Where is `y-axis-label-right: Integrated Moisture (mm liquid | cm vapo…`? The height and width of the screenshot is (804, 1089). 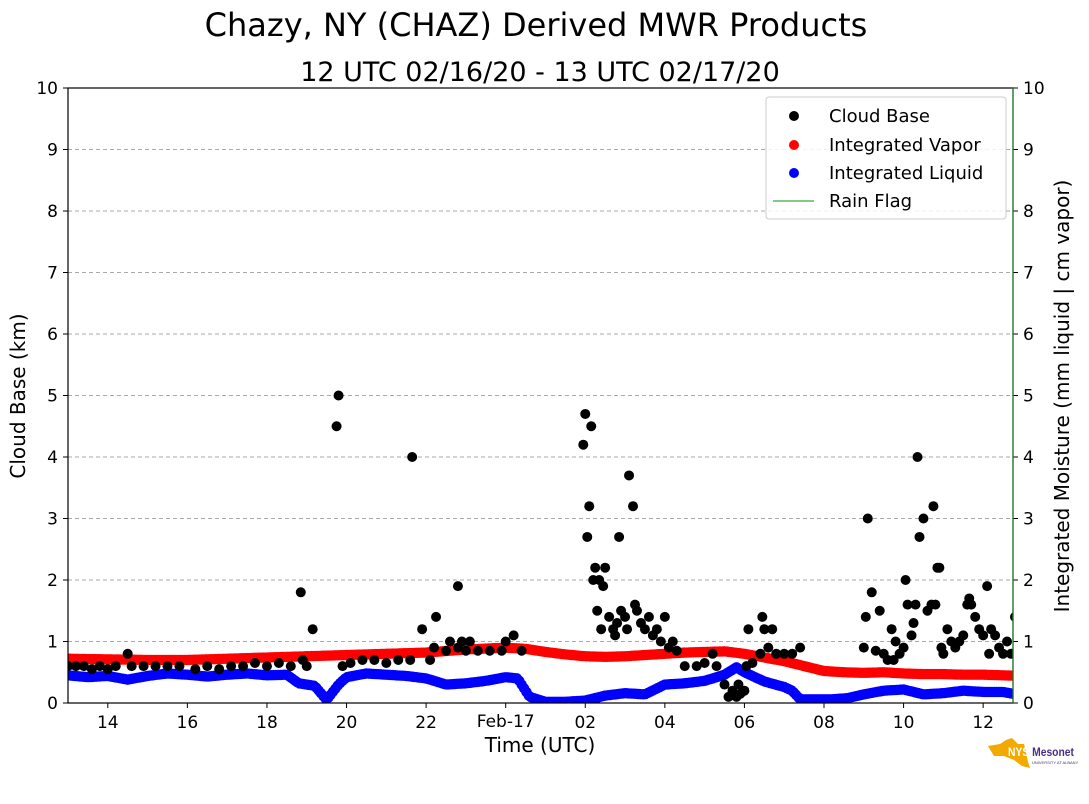
y-axis-label-right: Integrated Moisture (mm liquid | cm vapo… is located at coordinates (1062, 396).